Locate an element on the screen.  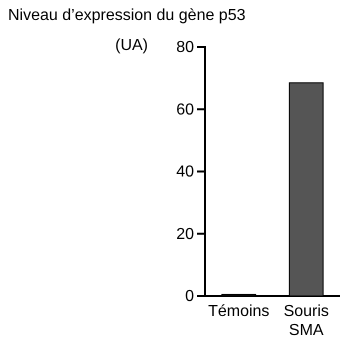
y-tick-label: 40 is located at coordinates (185, 172).